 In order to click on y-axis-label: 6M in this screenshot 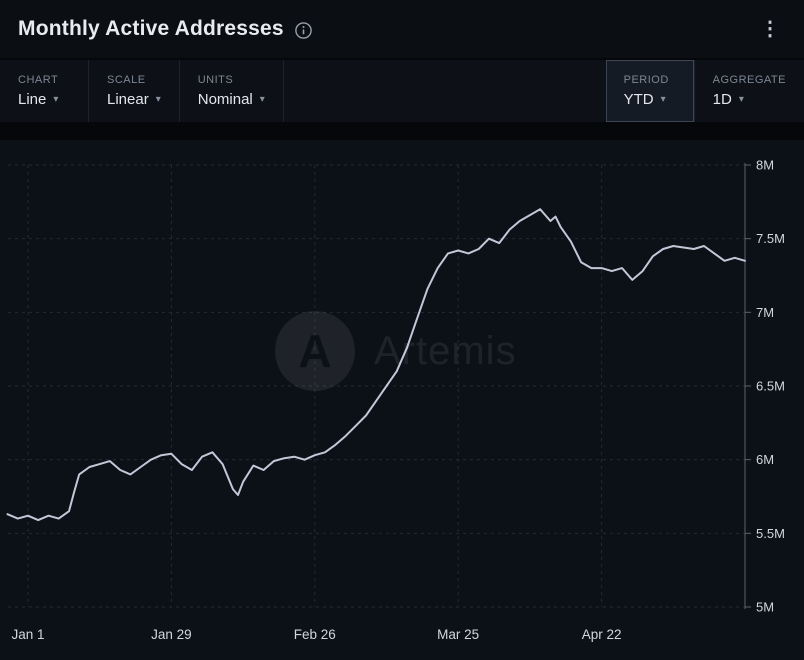, I will do `click(765, 459)`.